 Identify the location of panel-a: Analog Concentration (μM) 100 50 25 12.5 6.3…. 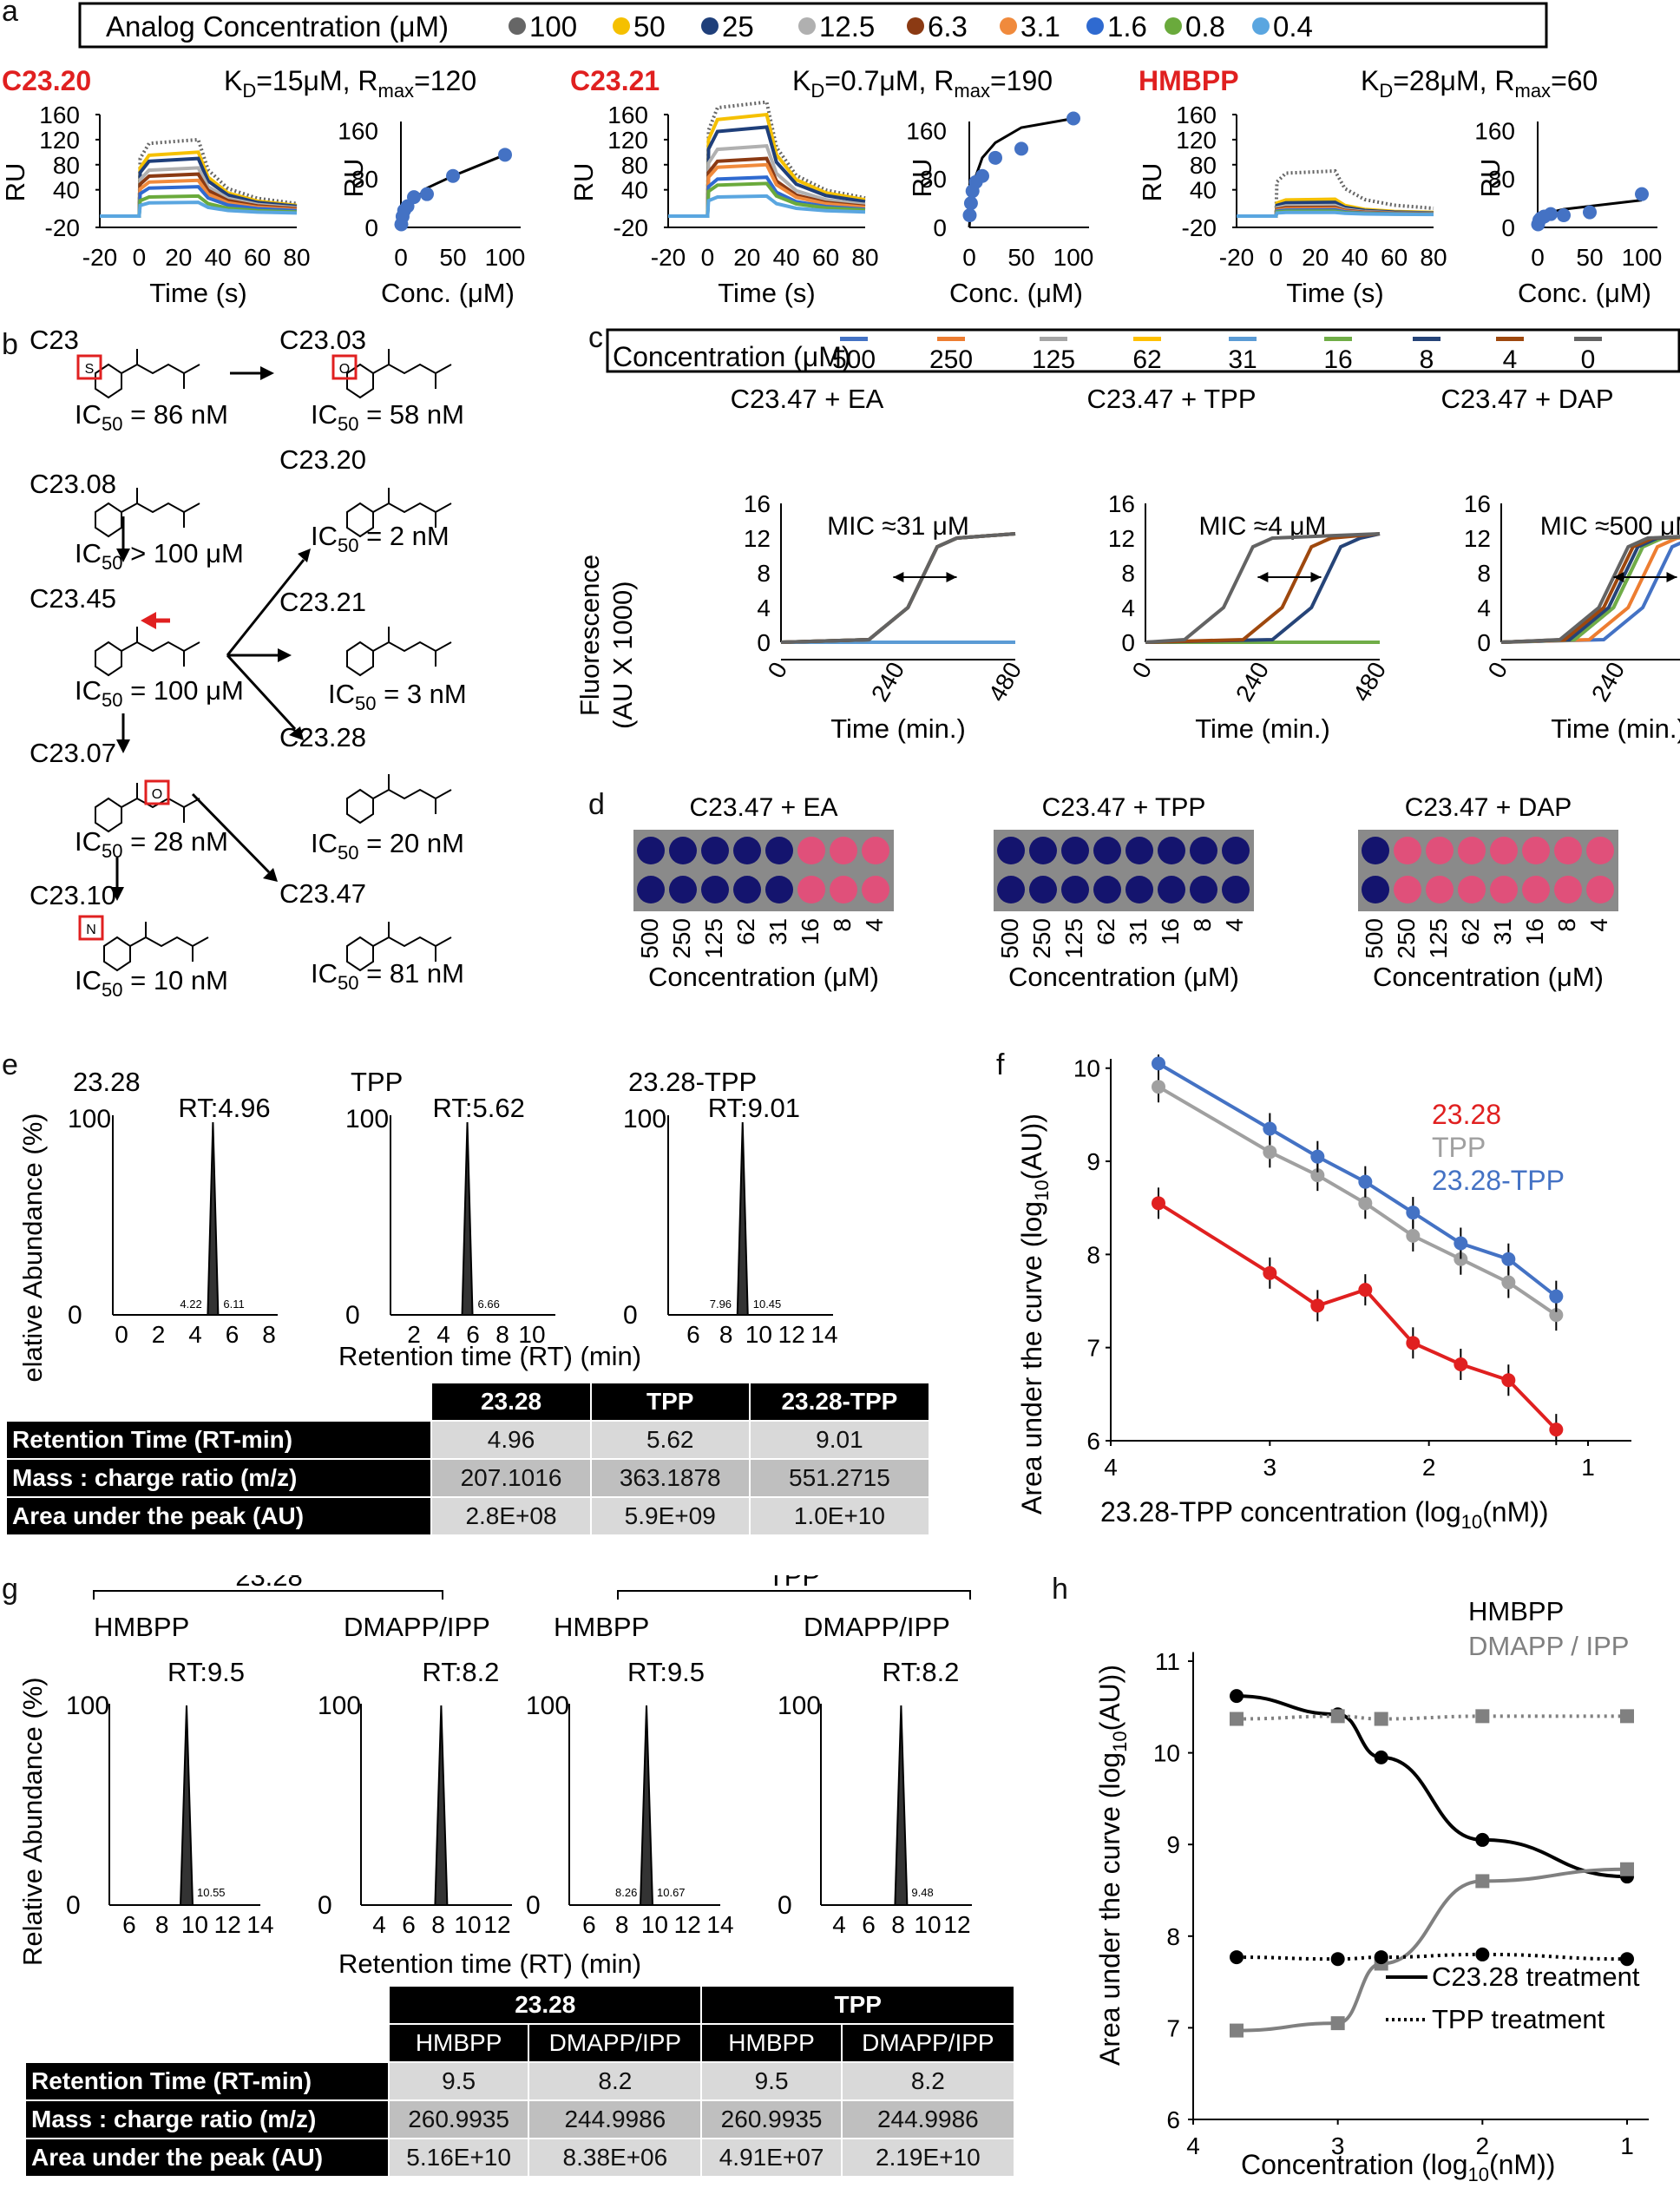
(831, 155).